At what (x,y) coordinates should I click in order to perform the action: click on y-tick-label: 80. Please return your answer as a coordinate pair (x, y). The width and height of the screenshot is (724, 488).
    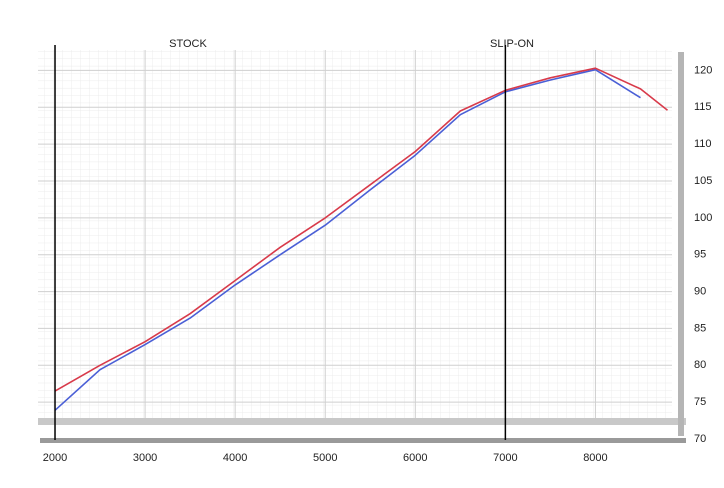
    Looking at the image, I should click on (700, 365).